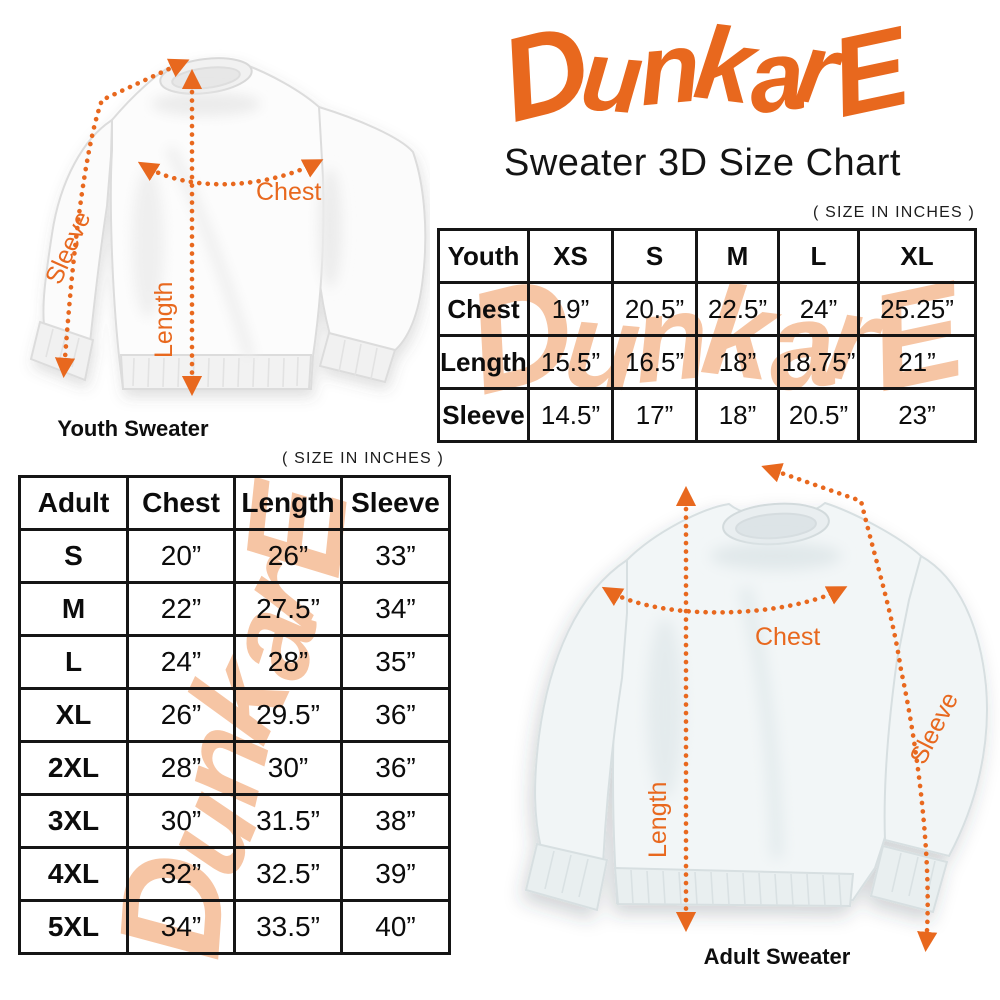 The height and width of the screenshot is (1000, 1000). What do you see at coordinates (724, 600) in the screenshot?
I see `adult-chest-arrow` at bounding box center [724, 600].